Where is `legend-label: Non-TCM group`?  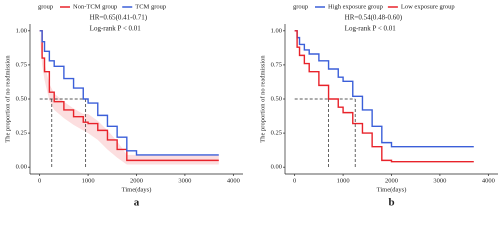
legend-label: Non-TCM group is located at coordinates (95, 6).